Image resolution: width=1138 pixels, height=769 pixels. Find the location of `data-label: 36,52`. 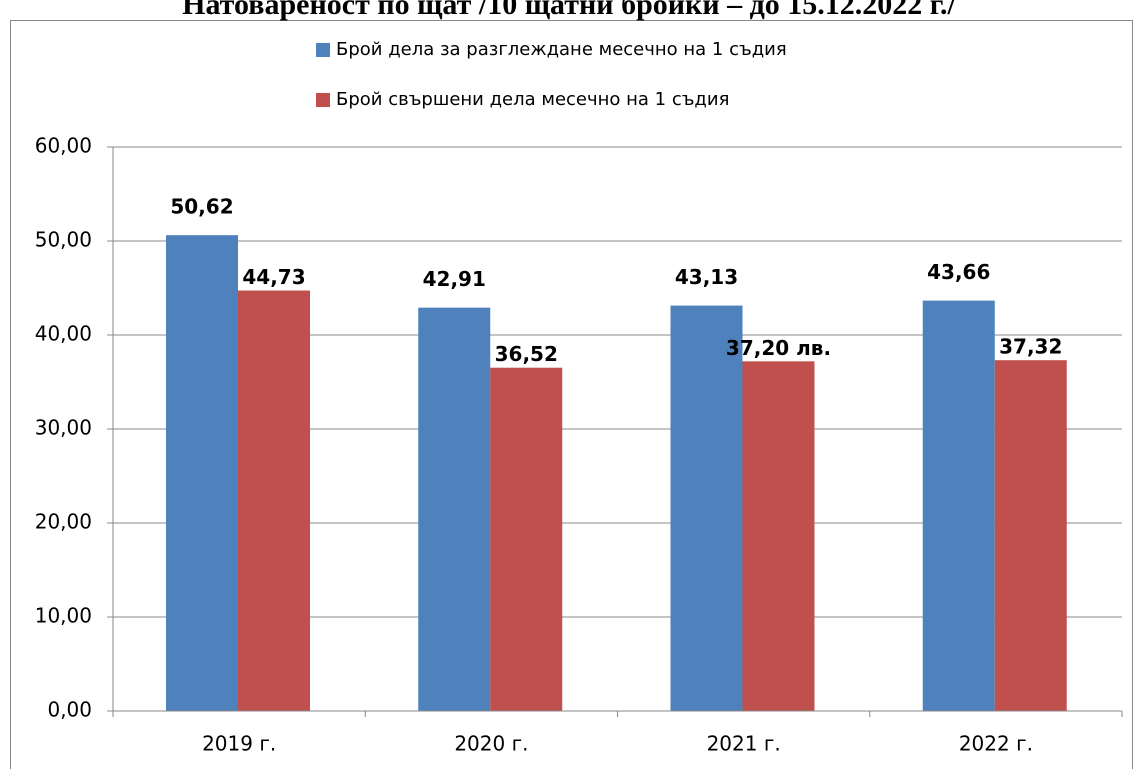

data-label: 36,52 is located at coordinates (526, 354).